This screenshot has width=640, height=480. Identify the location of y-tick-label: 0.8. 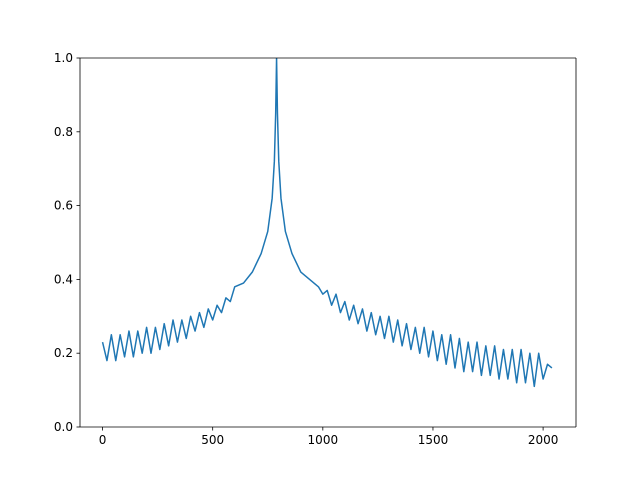
(63, 132).